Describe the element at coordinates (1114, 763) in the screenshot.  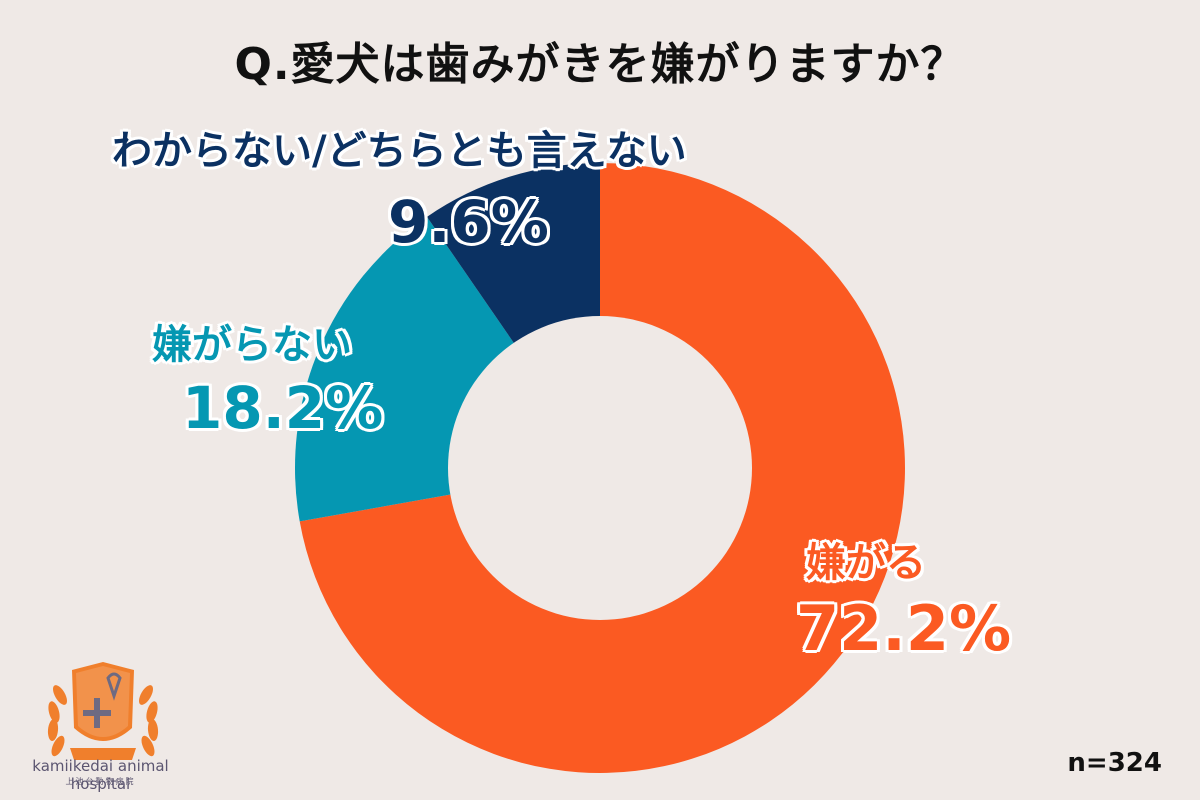
I see `sample-size: n=324` at that location.